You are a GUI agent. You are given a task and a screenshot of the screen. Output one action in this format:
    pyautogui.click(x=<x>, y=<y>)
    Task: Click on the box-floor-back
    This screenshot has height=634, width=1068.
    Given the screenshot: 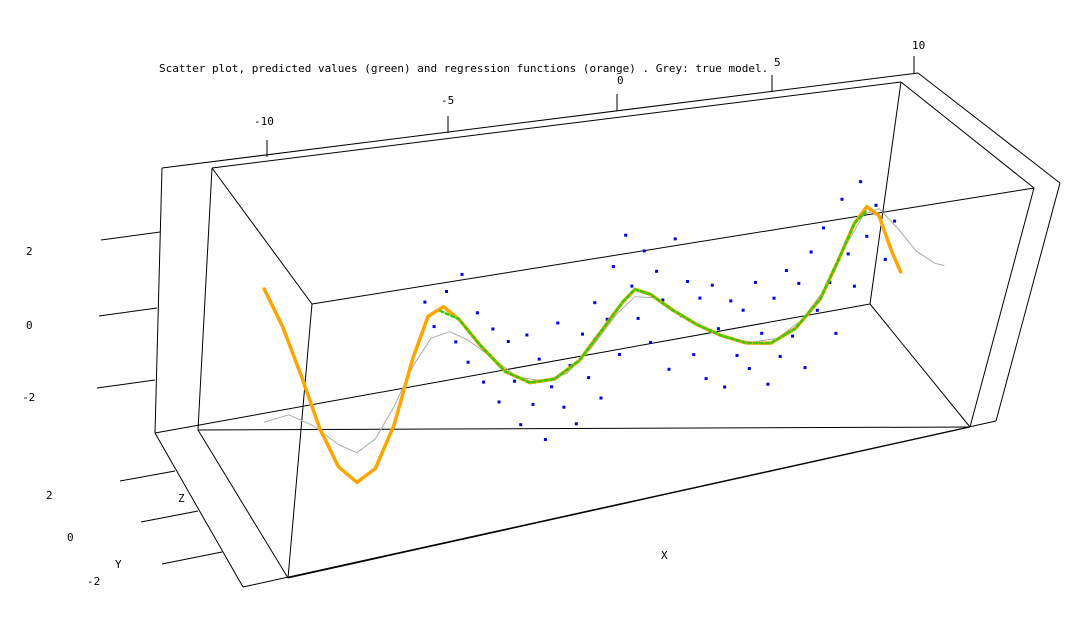 What is the action you would take?
    pyautogui.click(x=512, y=368)
    